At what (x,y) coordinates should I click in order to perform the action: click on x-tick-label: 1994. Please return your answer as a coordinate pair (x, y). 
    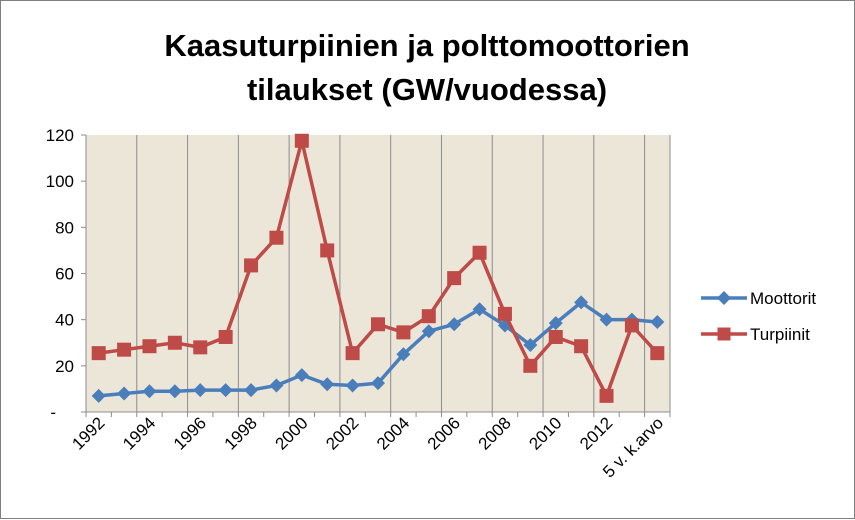
    Looking at the image, I should click on (139, 433).